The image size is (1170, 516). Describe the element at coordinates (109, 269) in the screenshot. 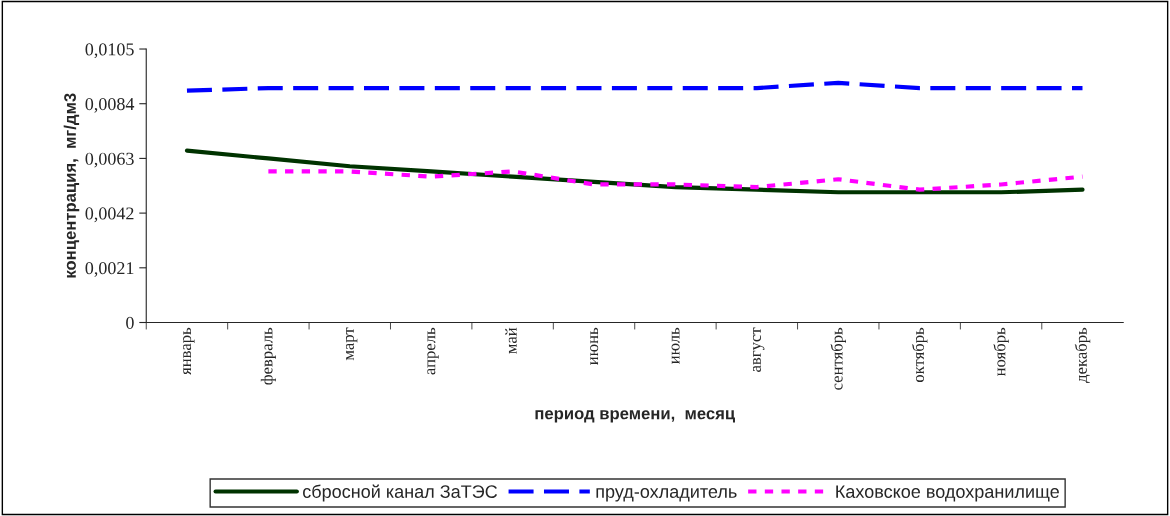

I see `y-tick-label: 0,0021` at that location.